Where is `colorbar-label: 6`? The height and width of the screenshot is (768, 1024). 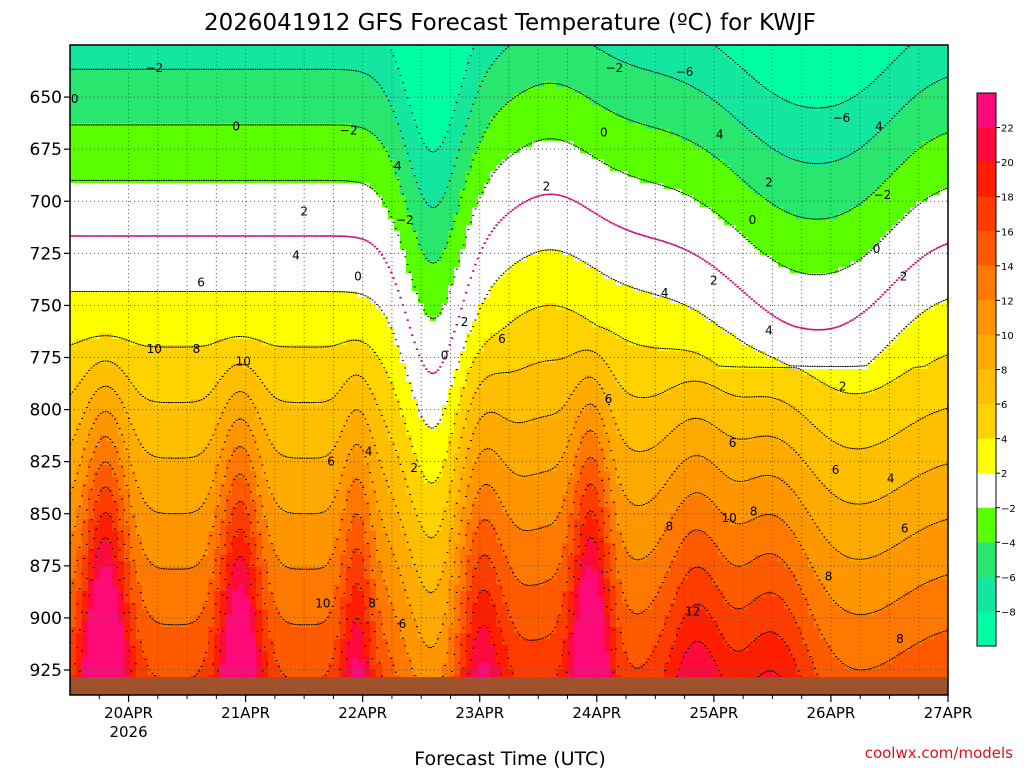 colorbar-label: 6 is located at coordinates (1004, 405).